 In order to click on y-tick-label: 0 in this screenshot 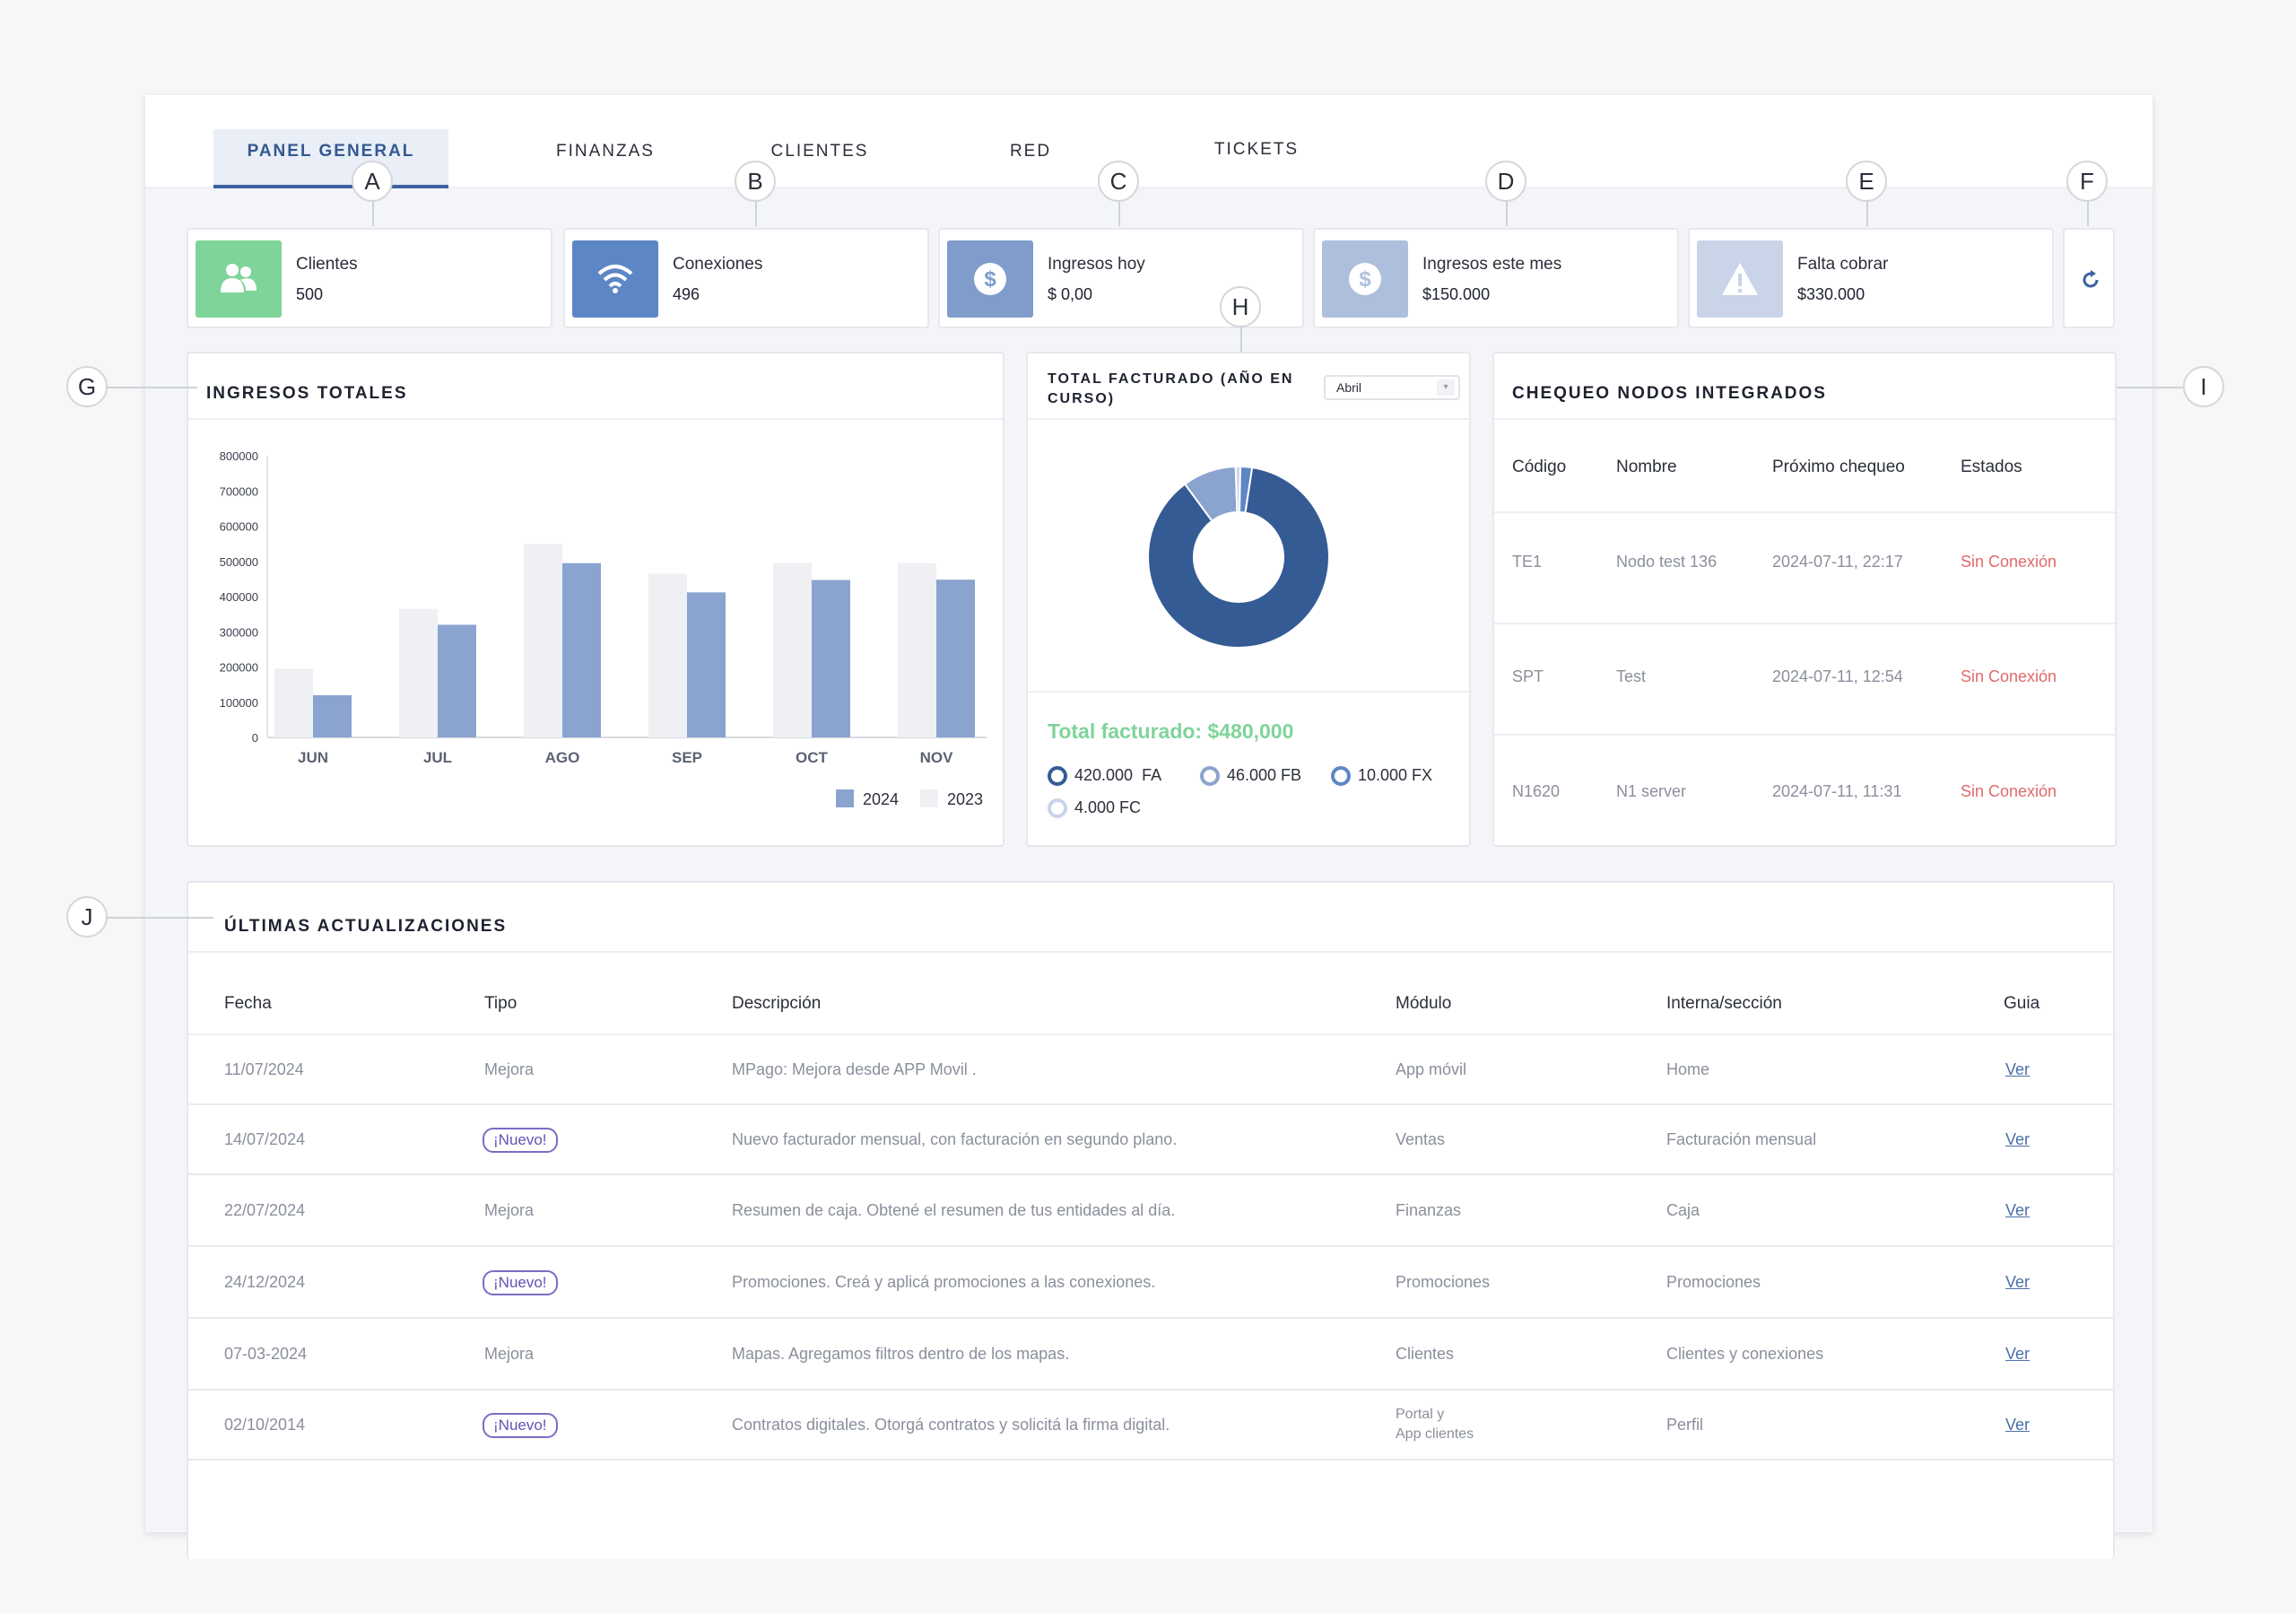, I will do `click(255, 738)`.